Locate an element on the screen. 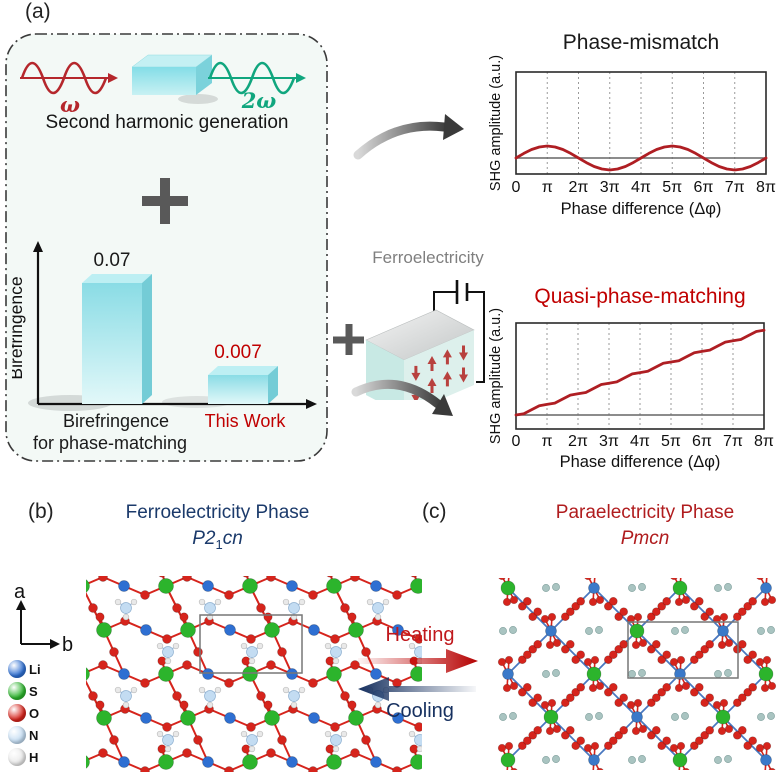  plot-title: Phase-mismatch is located at coordinates (641, 42).